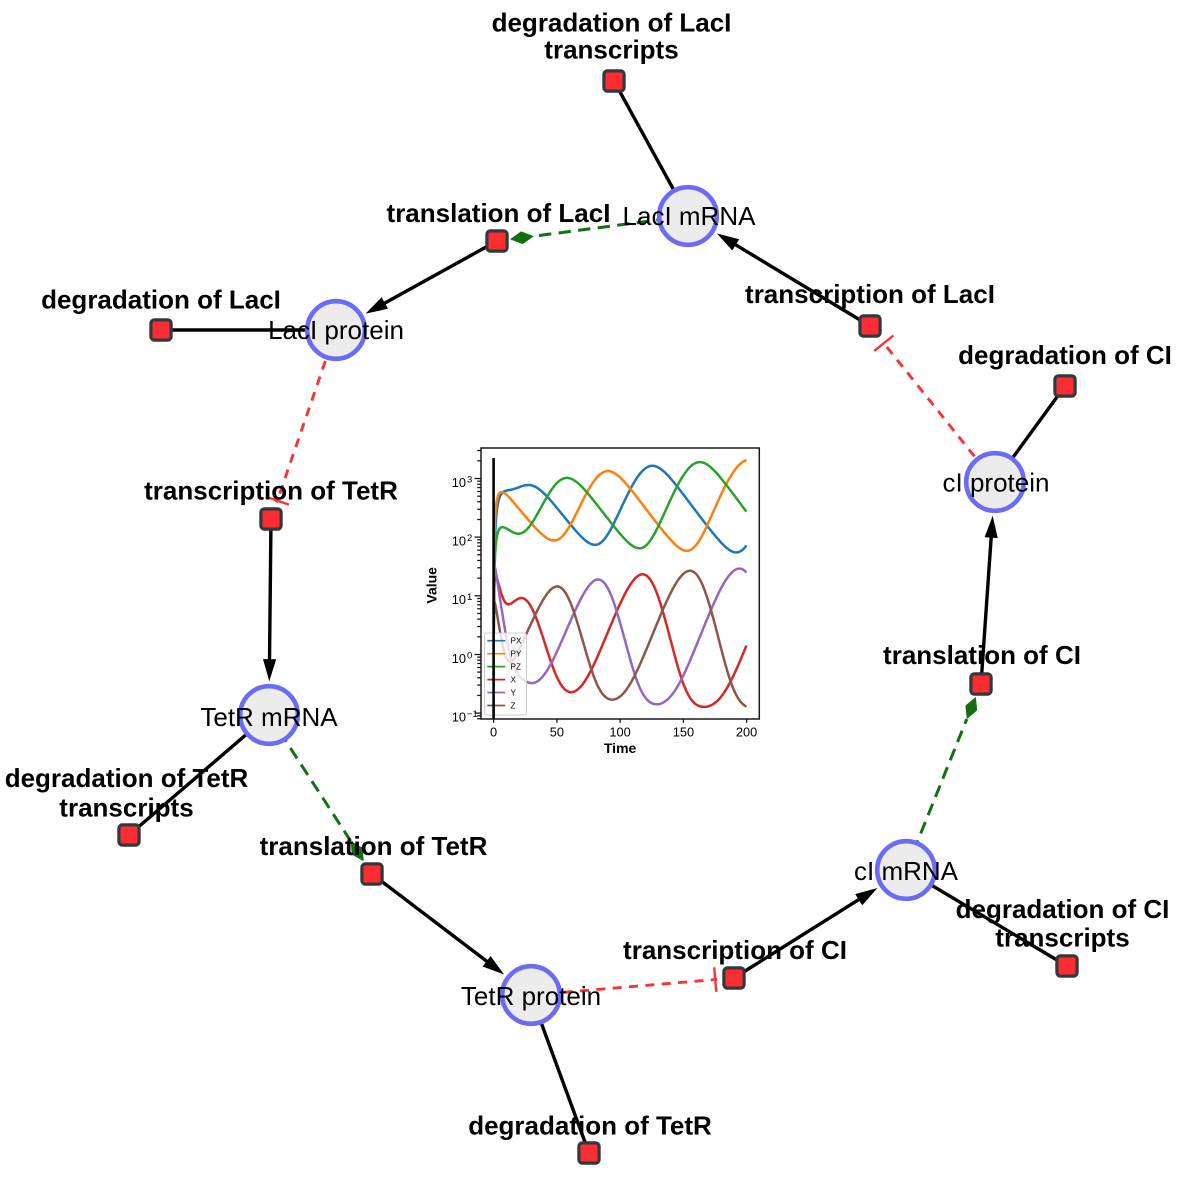 This screenshot has width=1189, height=1200. I want to click on svg-text: LacI protein, so click(336, 330).